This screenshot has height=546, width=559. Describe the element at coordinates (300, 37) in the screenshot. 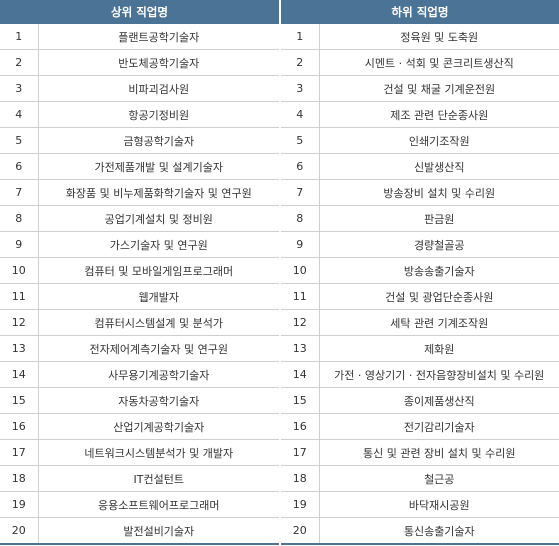

I see `lower-rank: 1` at that location.